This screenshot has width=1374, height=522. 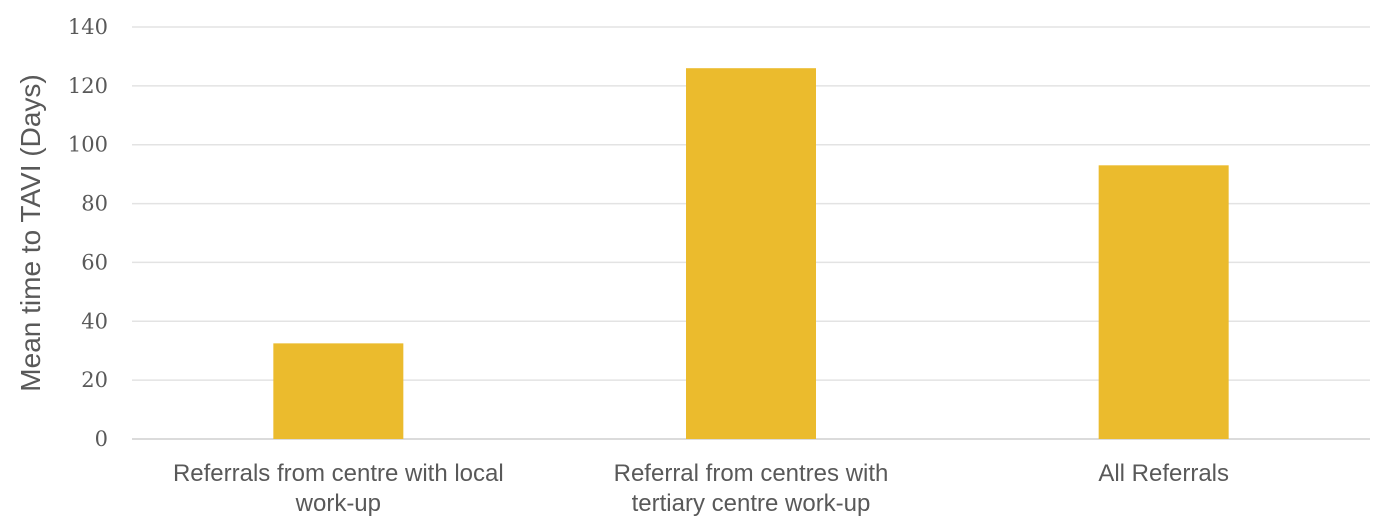 I want to click on y-tick-label: 100, so click(x=88, y=145).